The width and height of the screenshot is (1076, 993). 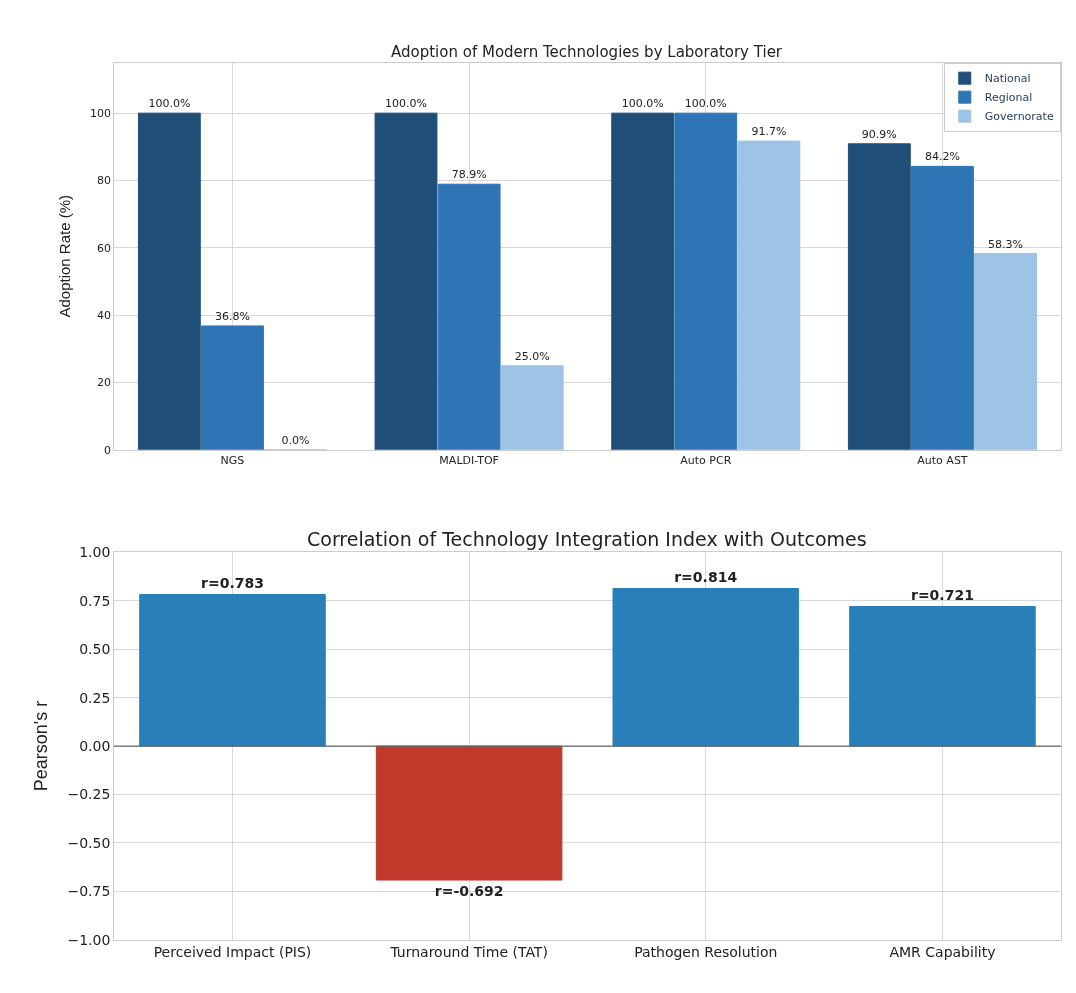 What do you see at coordinates (89, 939) in the screenshot?
I see `y-tick-label: −1.00` at bounding box center [89, 939].